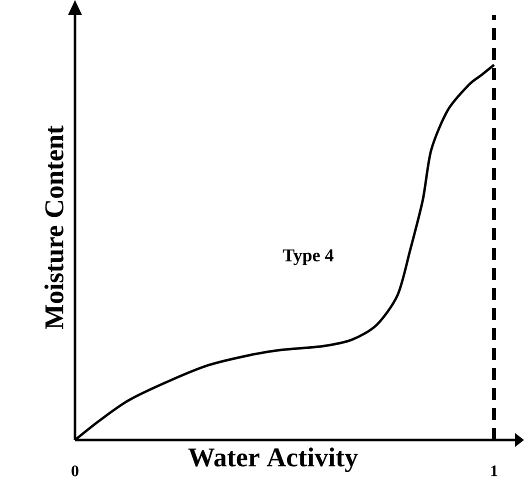  Describe the element at coordinates (273, 460) in the screenshot. I see `x-axis-title: Water Activity` at that location.